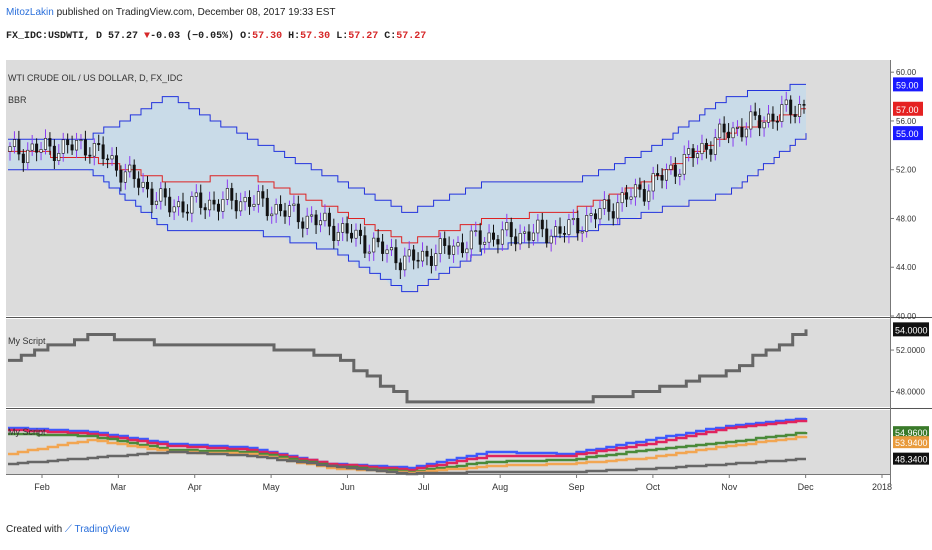 This screenshot has width=932, height=550. I want to click on my-script-line-green, so click(408, 452).